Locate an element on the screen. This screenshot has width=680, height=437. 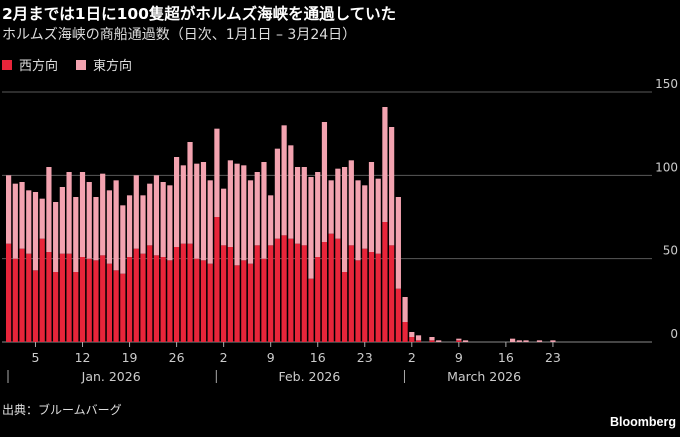
chart-subtitle: ホルムズ海峡の商船通過数（日次、1月1日 – 3月24日） is located at coordinates (179, 35).